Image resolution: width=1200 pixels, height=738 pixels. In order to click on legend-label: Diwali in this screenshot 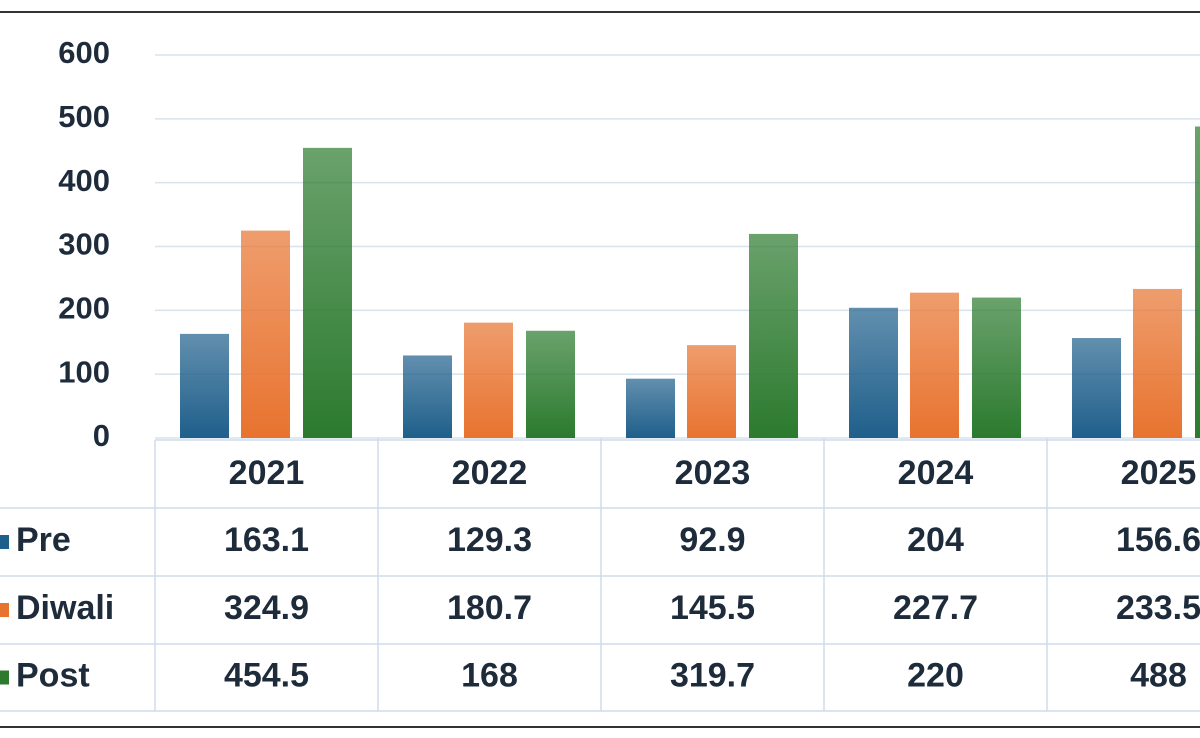, I will do `click(65, 608)`.